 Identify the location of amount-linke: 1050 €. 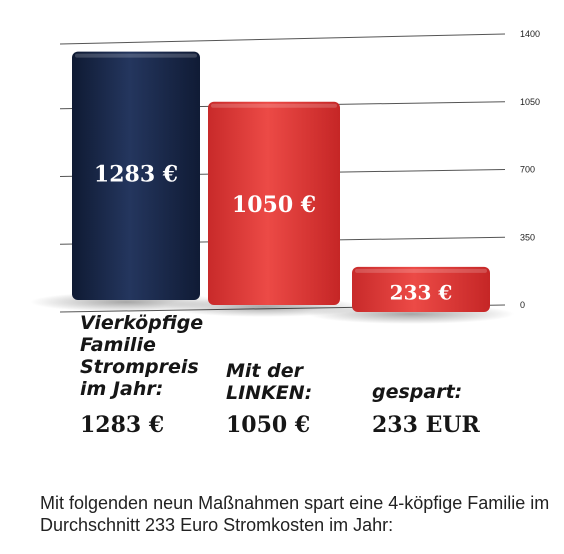
(268, 425).